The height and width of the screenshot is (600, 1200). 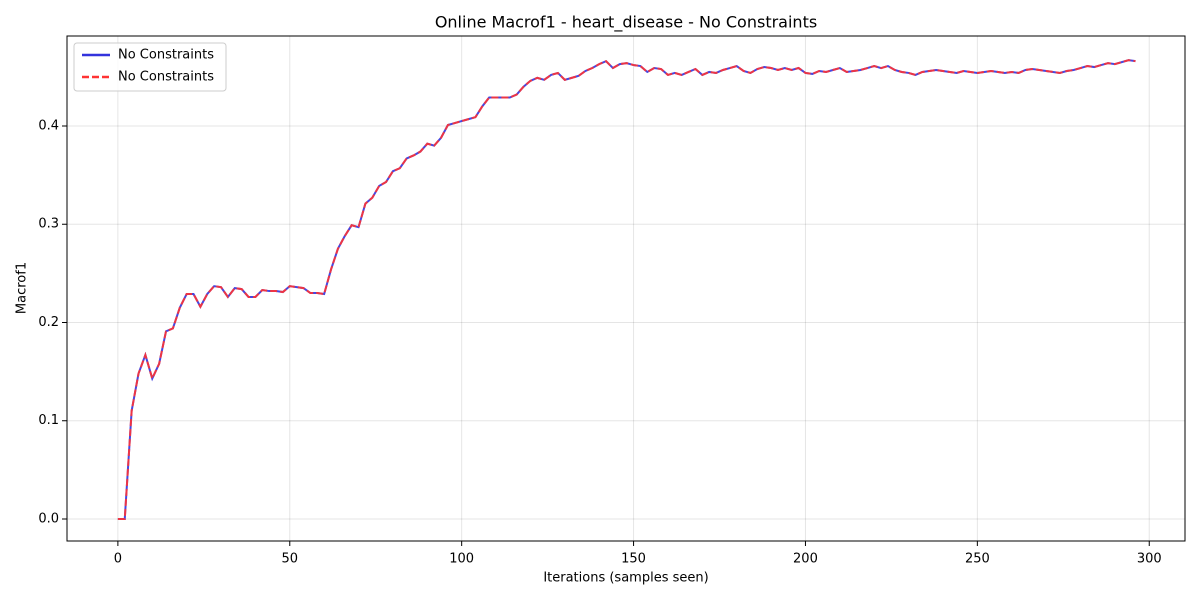 What do you see at coordinates (48, 125) in the screenshot?
I see `y-tick-label: 0.4` at bounding box center [48, 125].